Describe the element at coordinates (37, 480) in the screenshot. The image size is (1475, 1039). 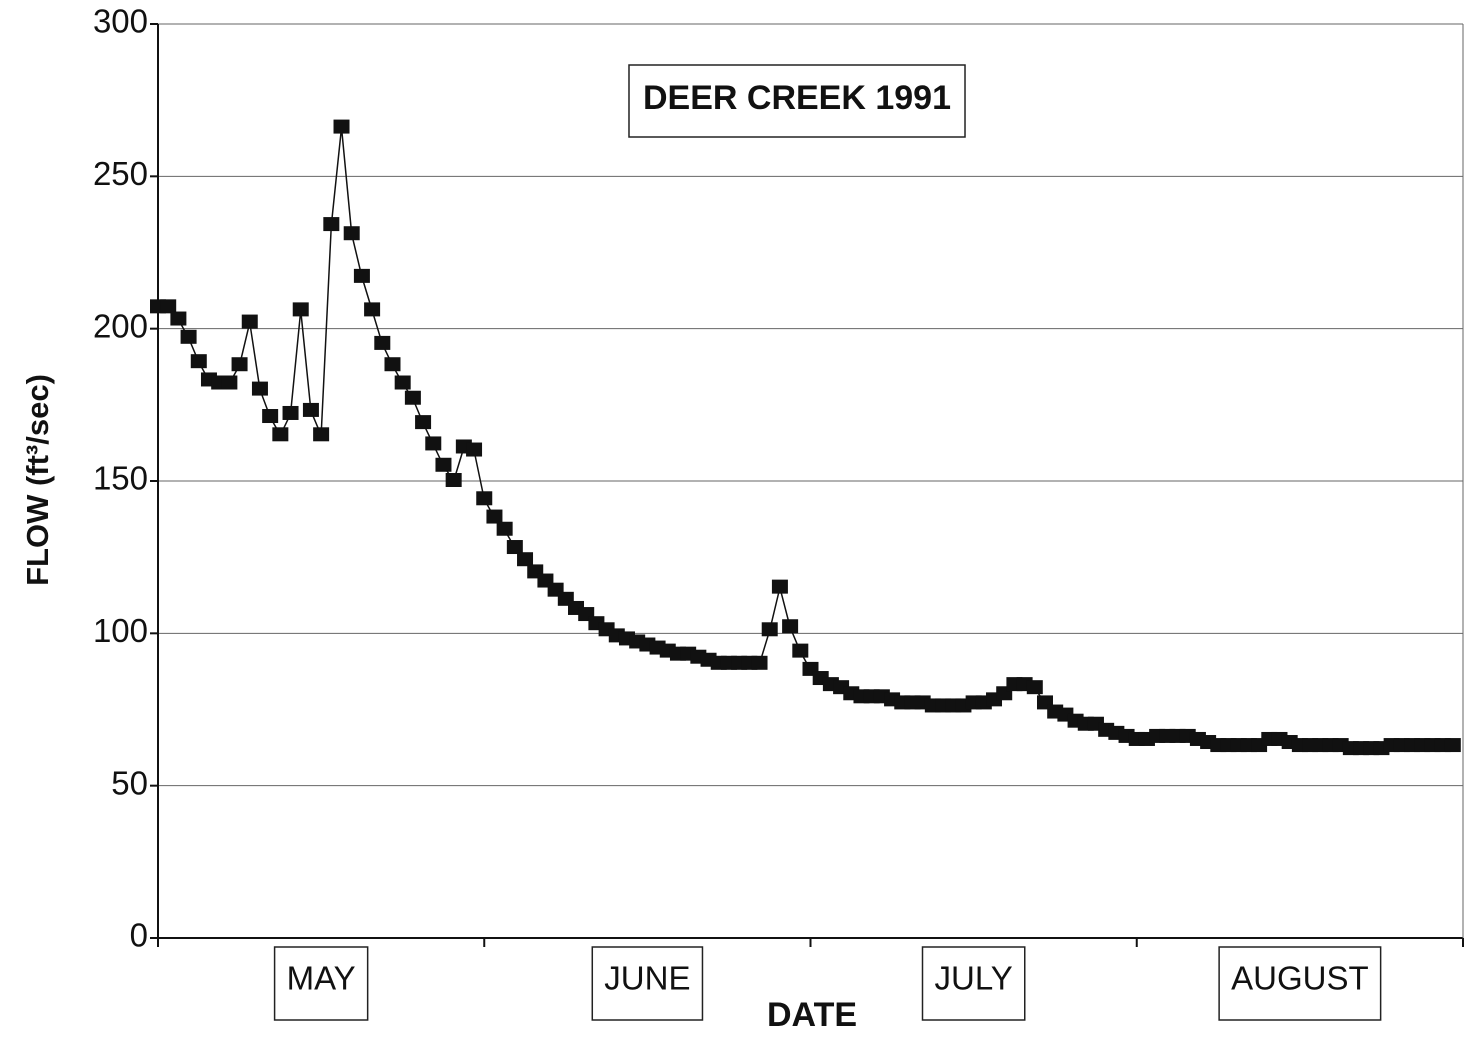
I see `y-axis-label: FLOW (ft³/sec)` at that location.